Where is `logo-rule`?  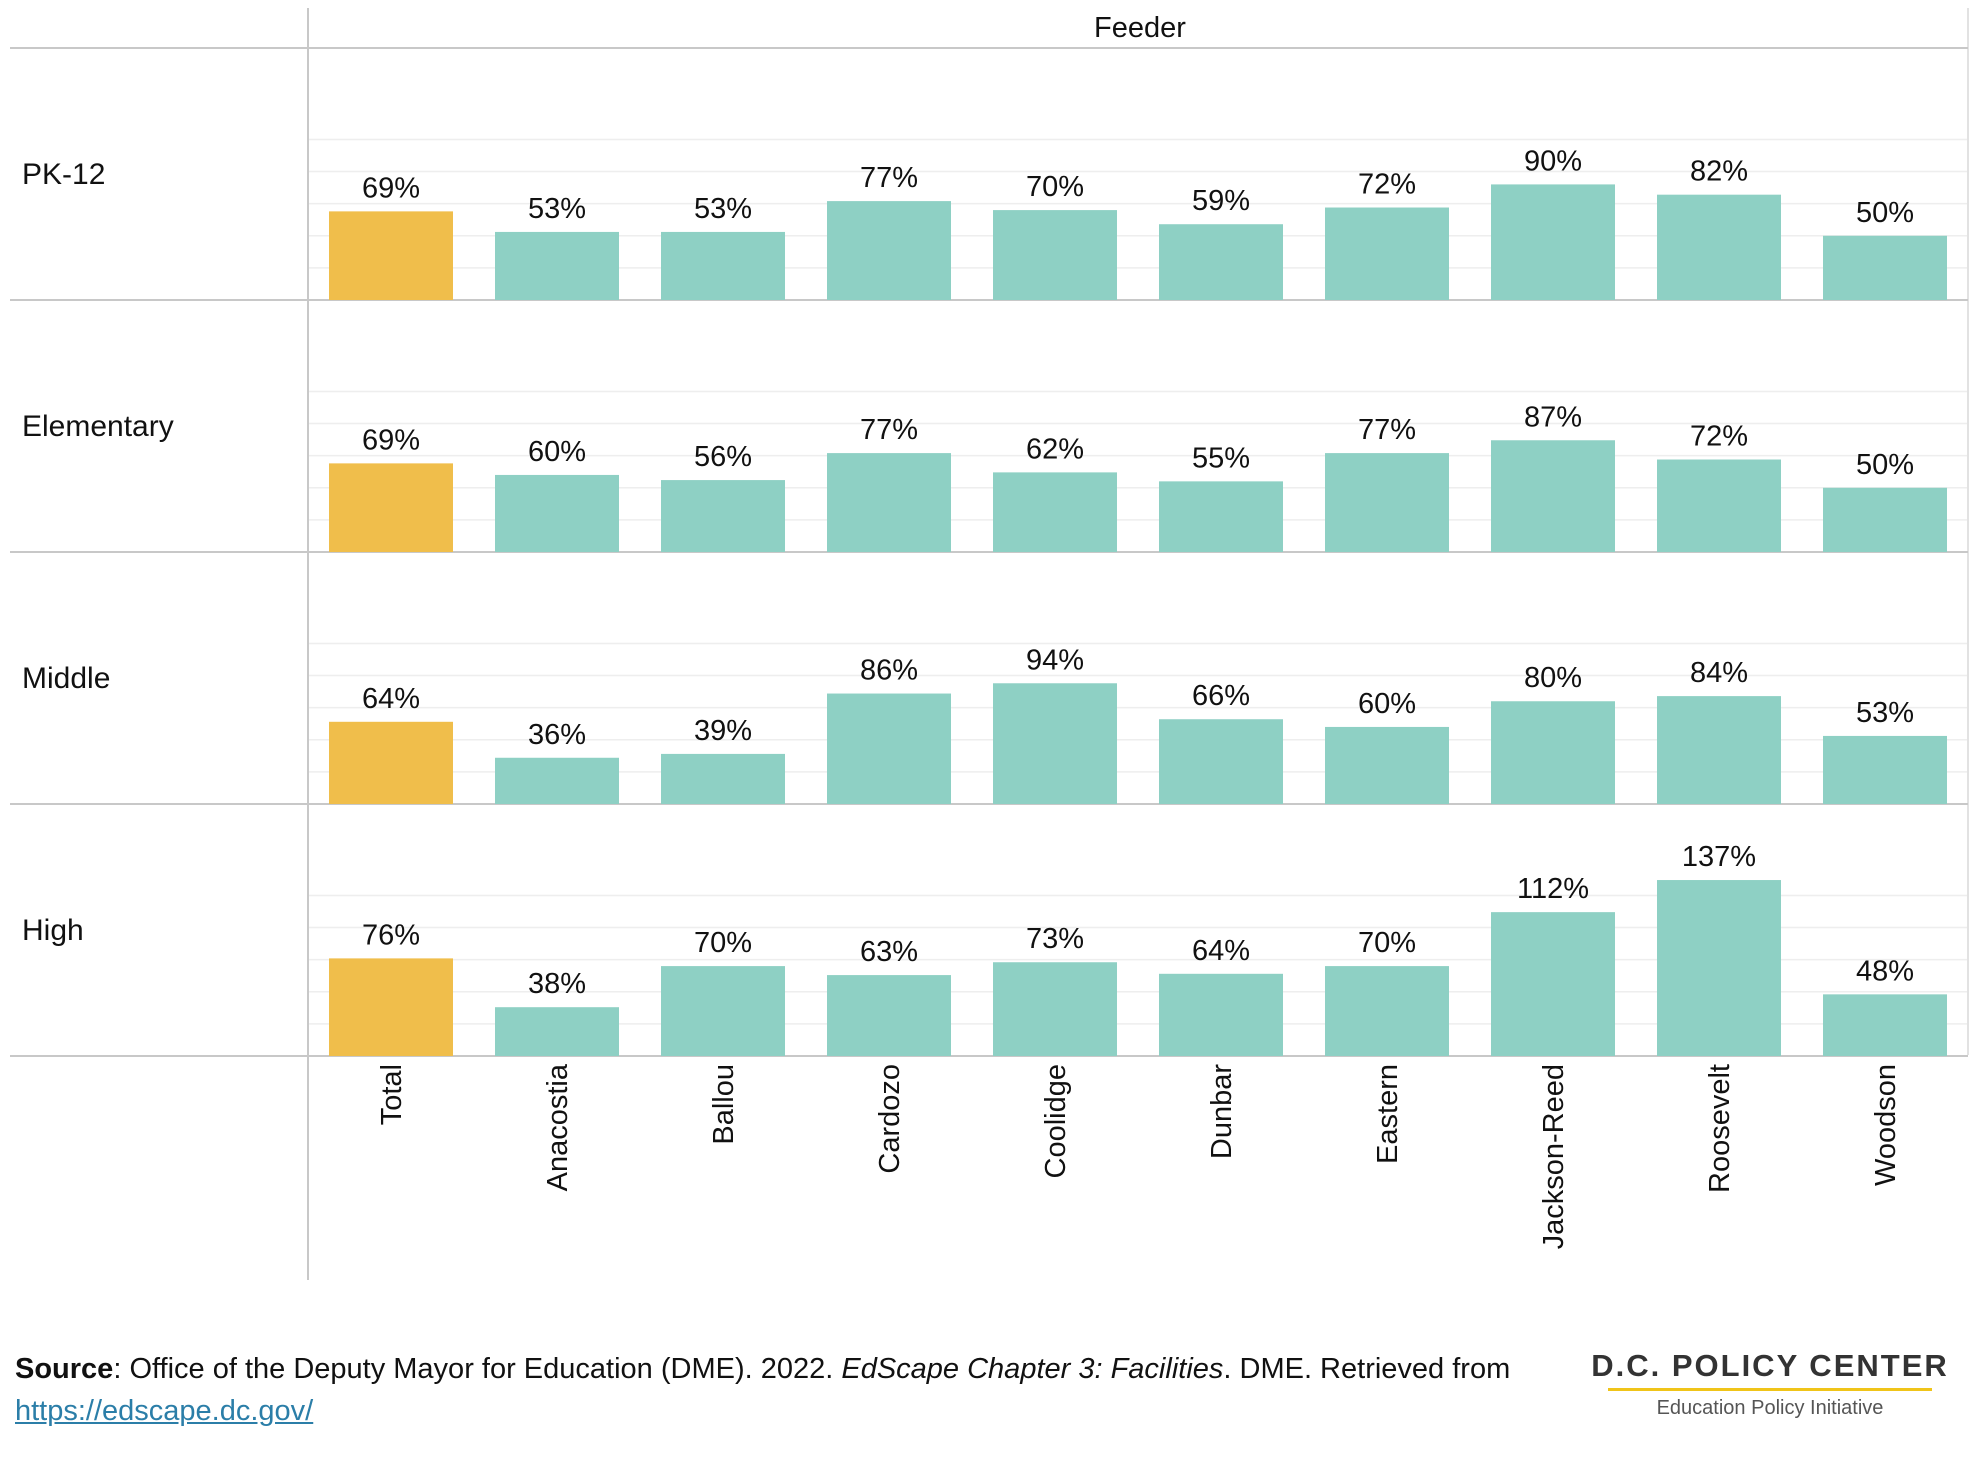
logo-rule is located at coordinates (1770, 1389).